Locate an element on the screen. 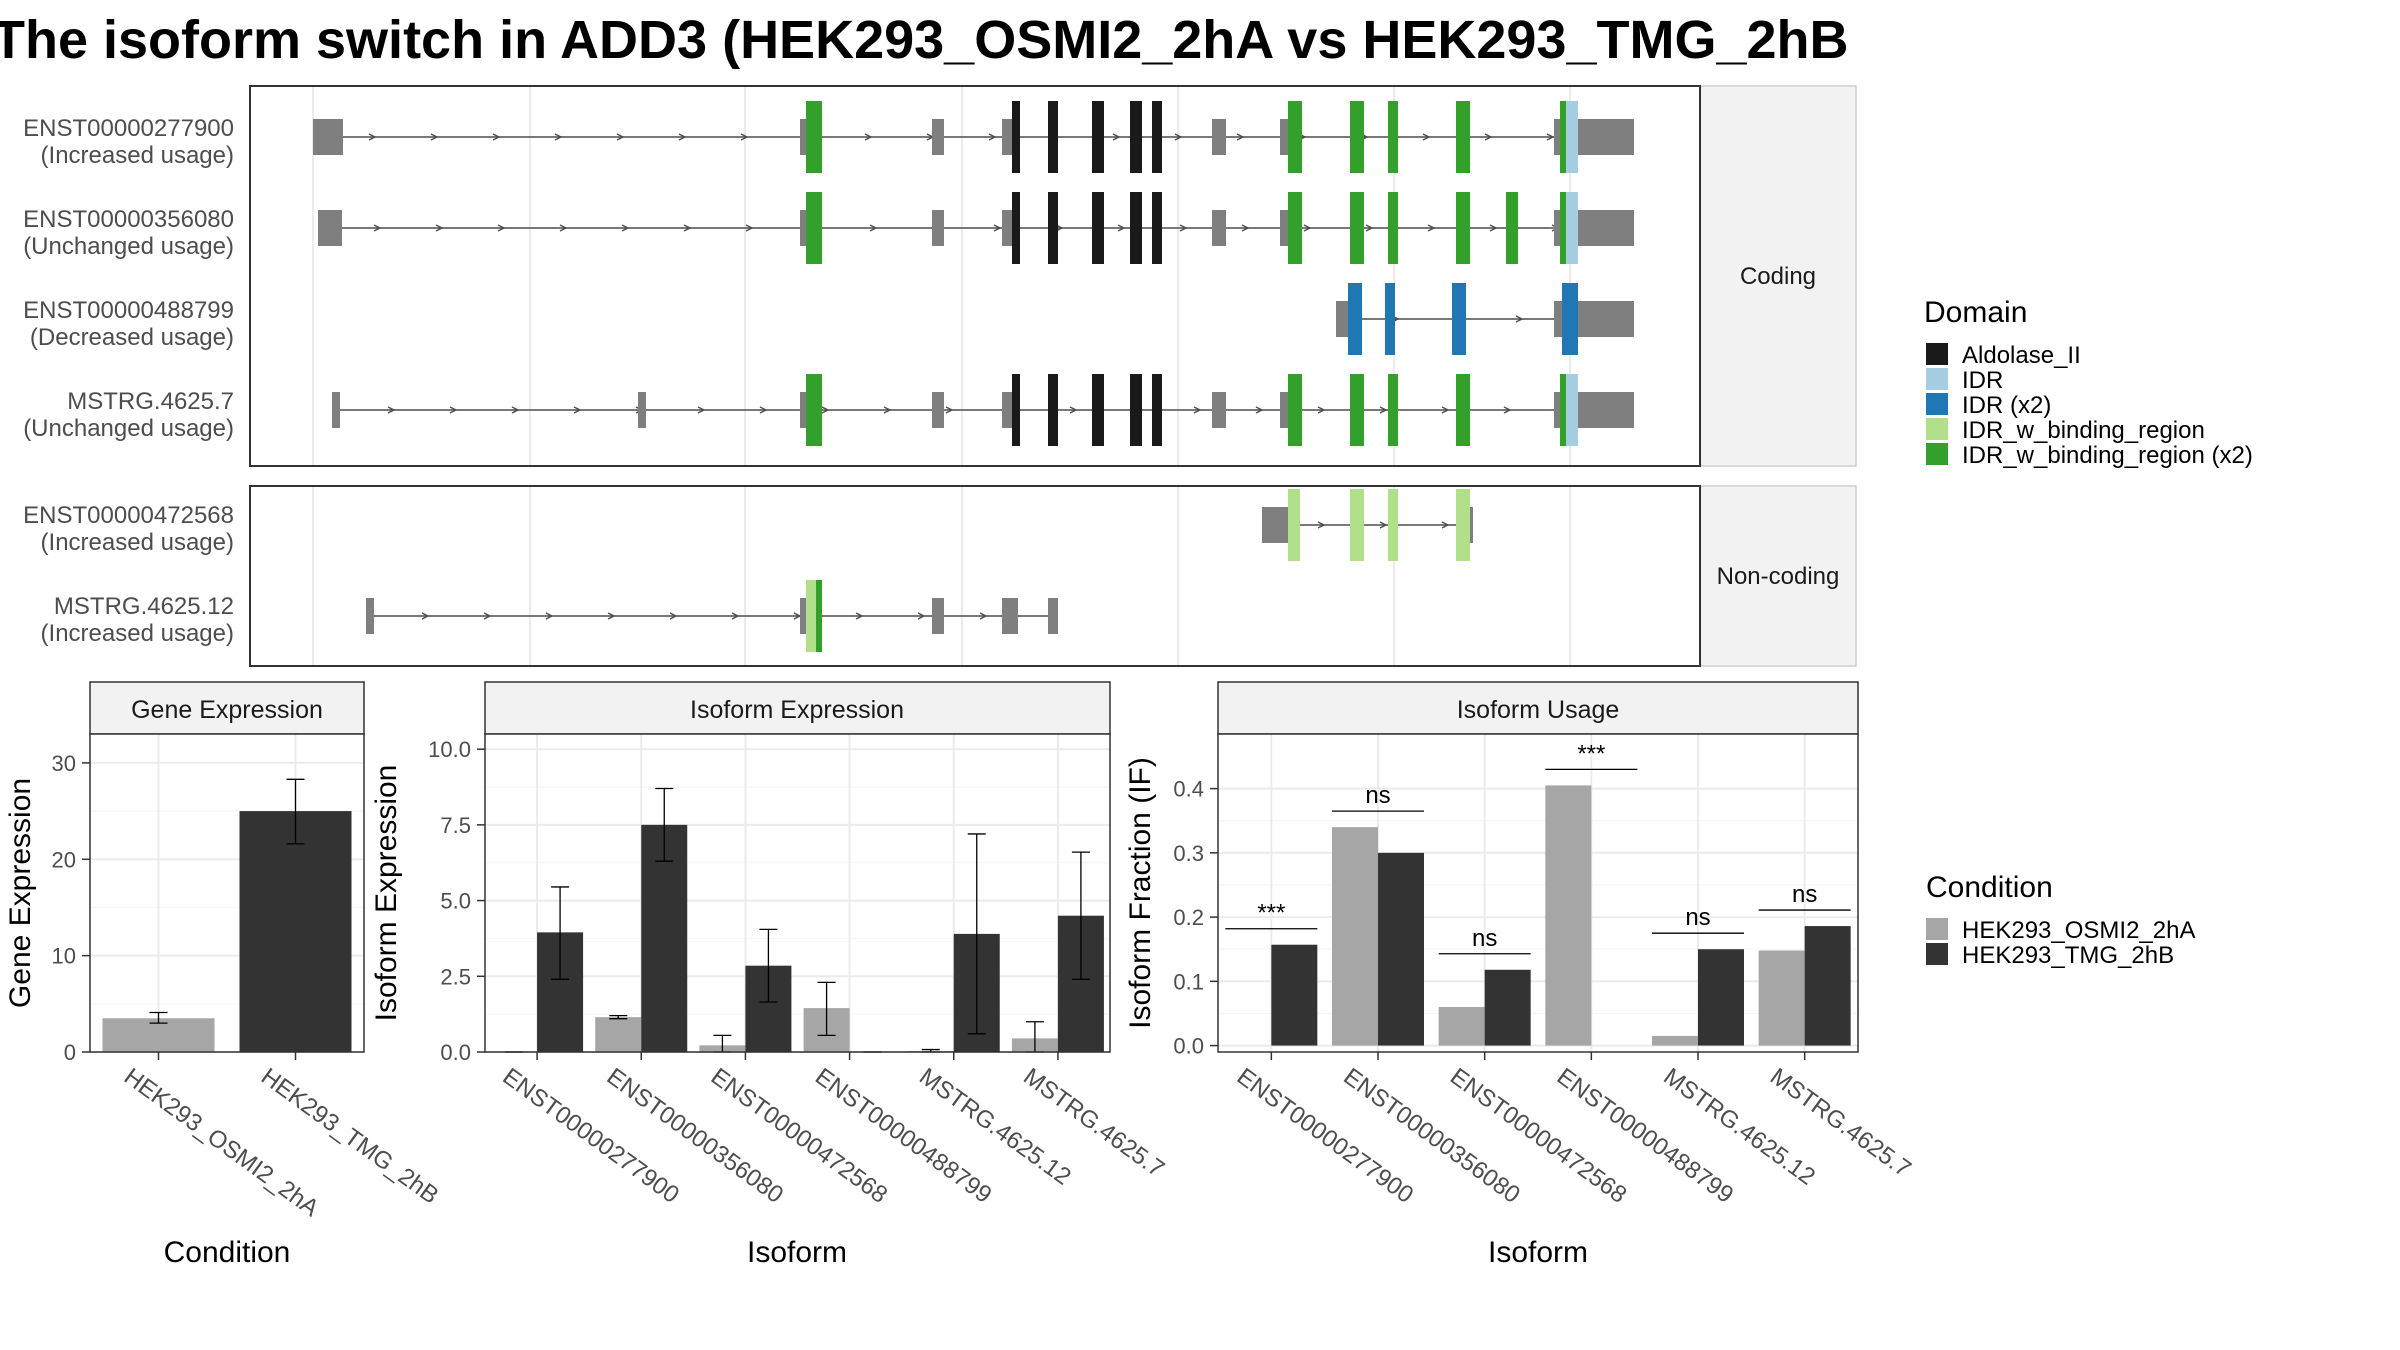 The height and width of the screenshot is (1350, 2400). gene-expression-xlabel: Condition is located at coordinates (227, 1252).